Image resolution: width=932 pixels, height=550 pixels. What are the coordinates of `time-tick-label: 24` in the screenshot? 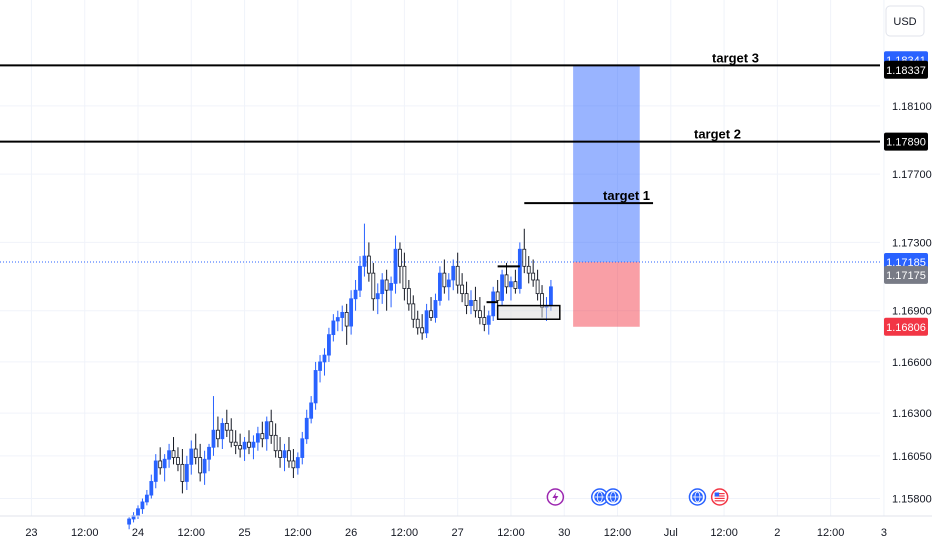 It's located at (138, 533).